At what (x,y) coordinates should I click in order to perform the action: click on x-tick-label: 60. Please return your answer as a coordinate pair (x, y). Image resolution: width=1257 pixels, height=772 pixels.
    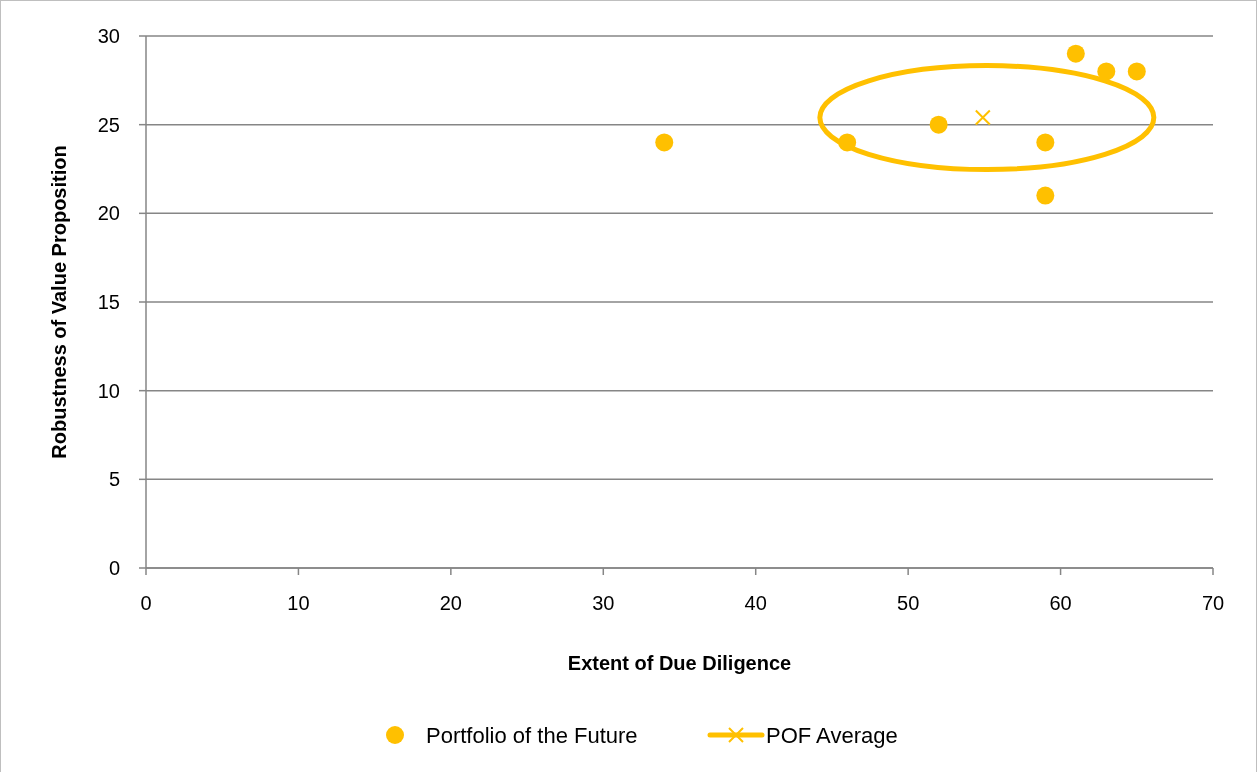
    Looking at the image, I should click on (1060, 603).